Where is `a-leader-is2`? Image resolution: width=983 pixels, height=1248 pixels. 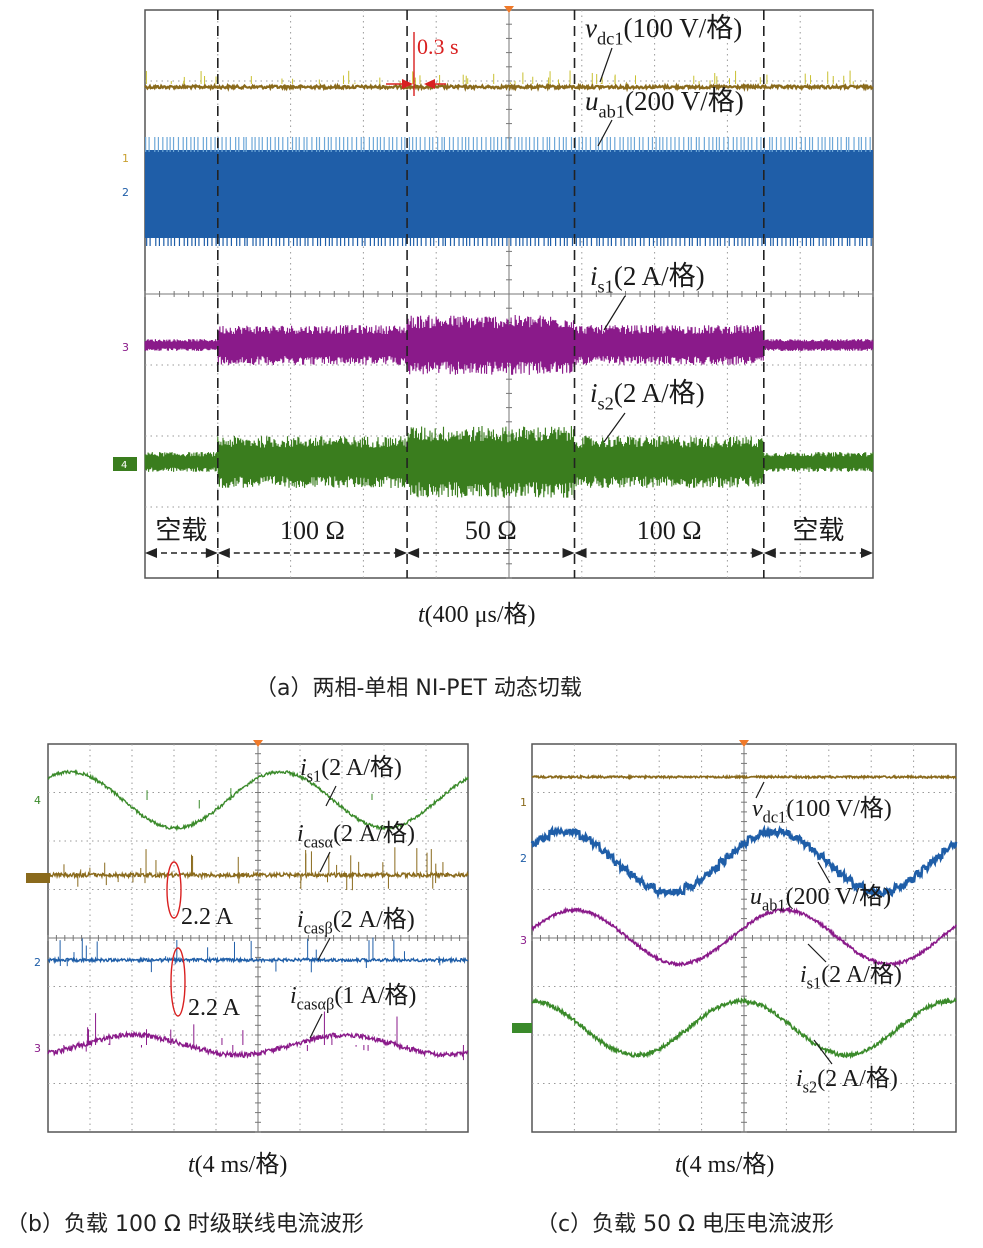 a-leader-is2 is located at coordinates (614, 427).